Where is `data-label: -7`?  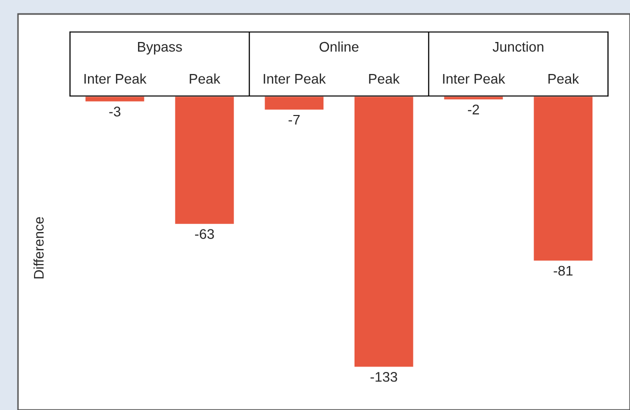
data-label: -7 is located at coordinates (294, 119).